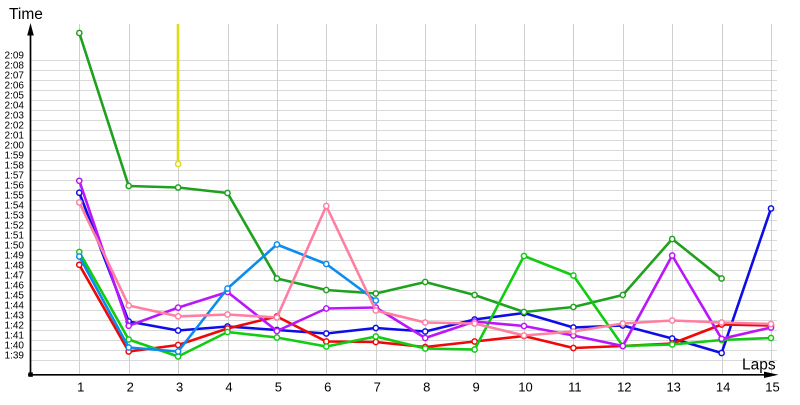  Describe the element at coordinates (15, 156) in the screenshot. I see `svg-text: 1:59` at that location.